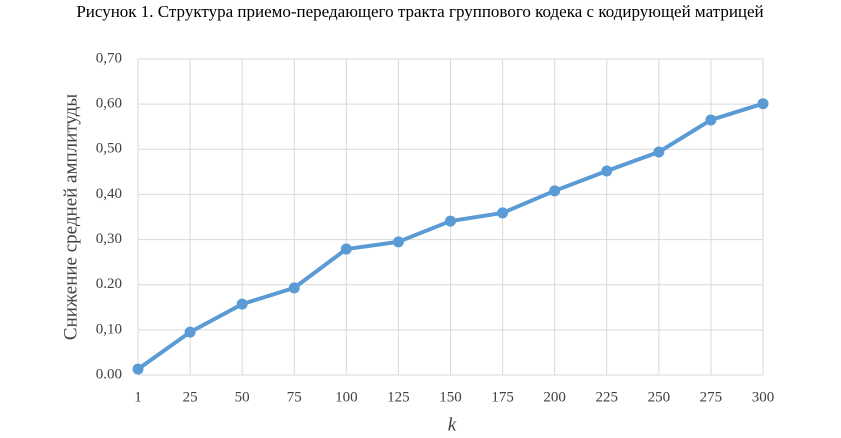  What do you see at coordinates (138, 397) in the screenshot?
I see `x-tick-label: 1` at bounding box center [138, 397].